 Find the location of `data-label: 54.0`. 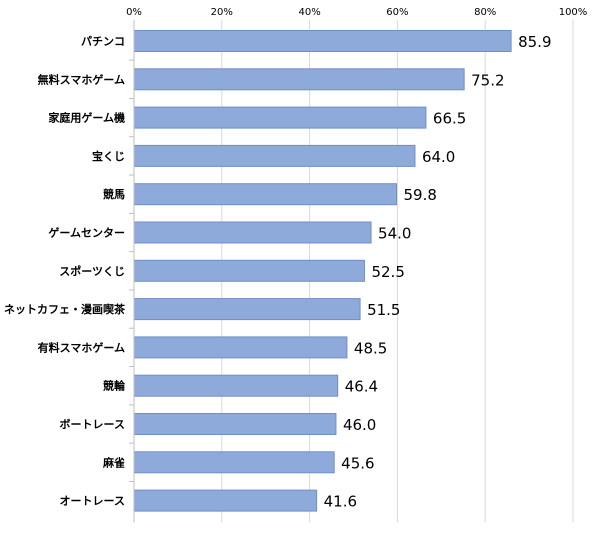

data-label: 54.0 is located at coordinates (394, 234).